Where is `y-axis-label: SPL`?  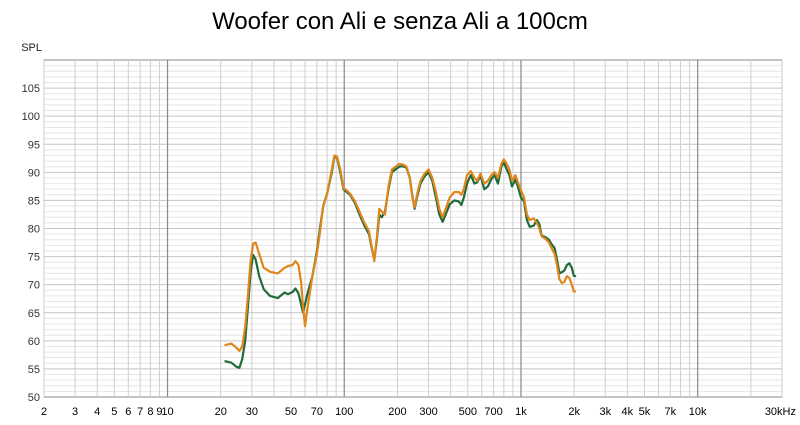 y-axis-label: SPL is located at coordinates (31, 48).